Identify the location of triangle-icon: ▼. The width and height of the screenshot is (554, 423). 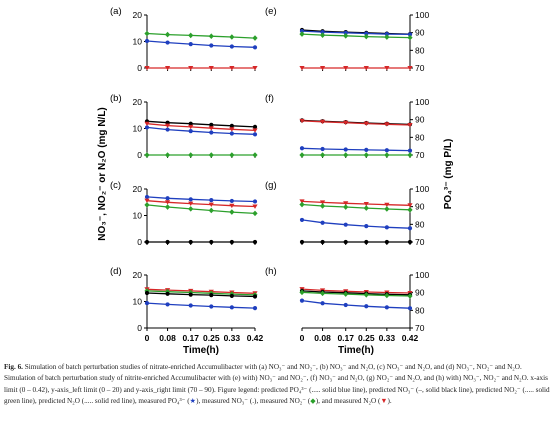
(384, 400).